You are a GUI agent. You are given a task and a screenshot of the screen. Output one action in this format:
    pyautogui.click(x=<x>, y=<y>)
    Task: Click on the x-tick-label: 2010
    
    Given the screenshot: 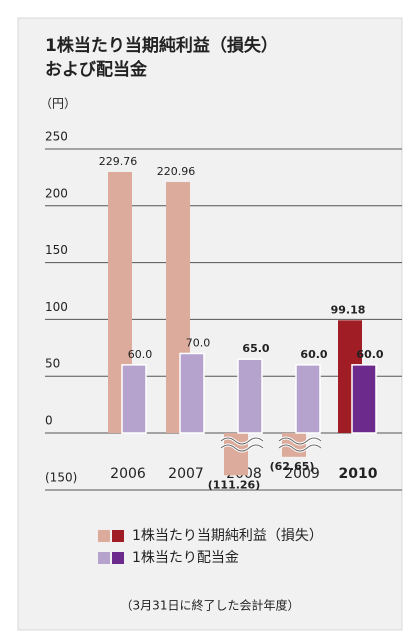 What is the action you would take?
    pyautogui.click(x=358, y=474)
    